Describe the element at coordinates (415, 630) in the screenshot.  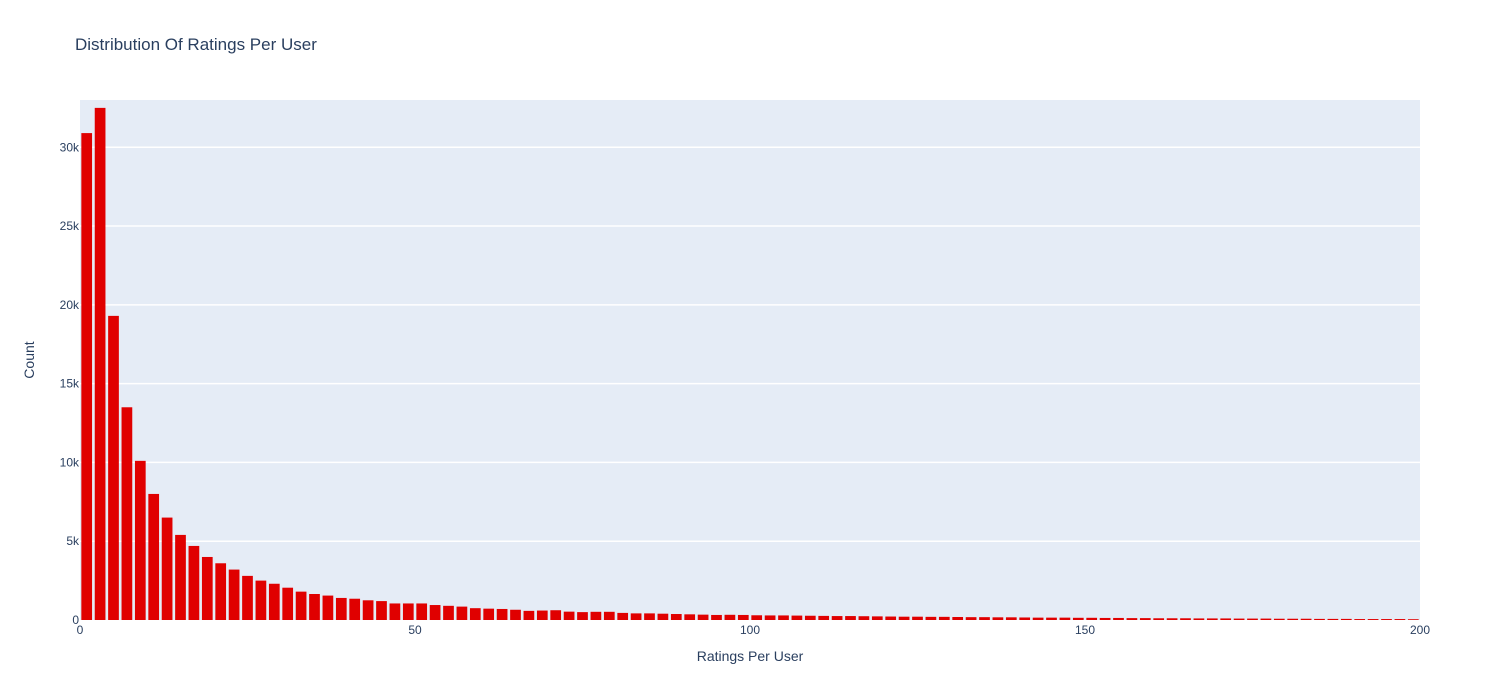
I see `x-tick-label: 50` at that location.